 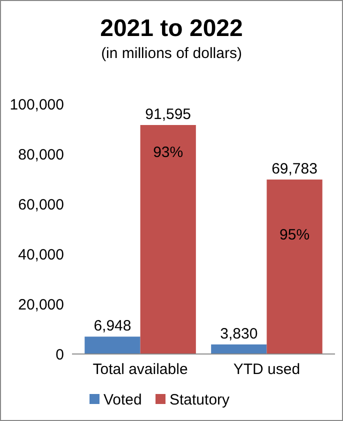 What do you see at coordinates (41, 255) in the screenshot?
I see `y-tick-label: 40,000` at bounding box center [41, 255].